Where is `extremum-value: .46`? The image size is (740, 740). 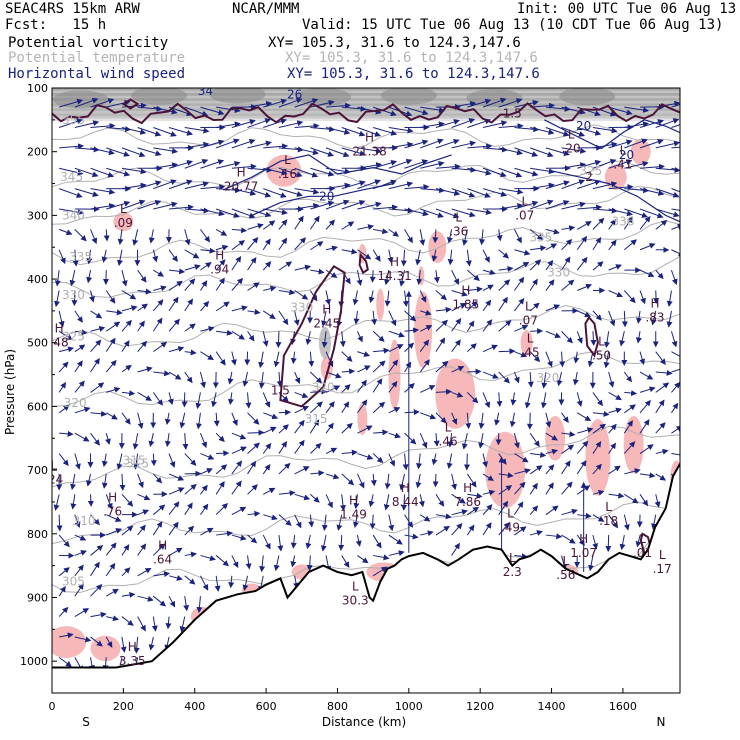 extremum-value: .46 is located at coordinates (448, 441).